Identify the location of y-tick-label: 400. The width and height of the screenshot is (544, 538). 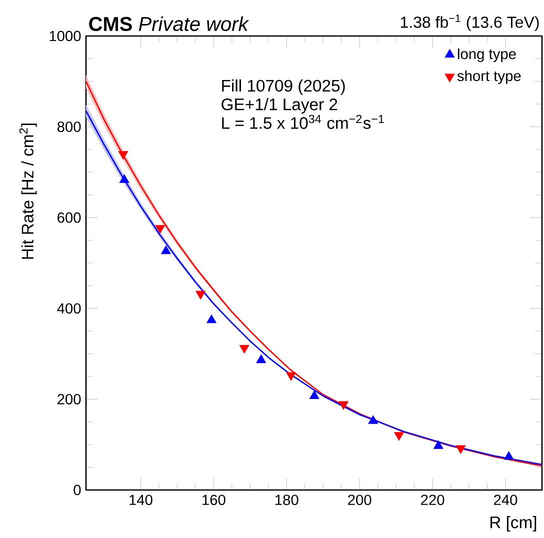
(69, 308).